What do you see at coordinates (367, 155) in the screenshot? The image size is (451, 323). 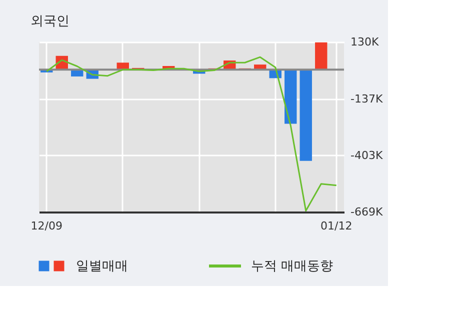 I see `y-tick-label: -403K` at bounding box center [367, 155].